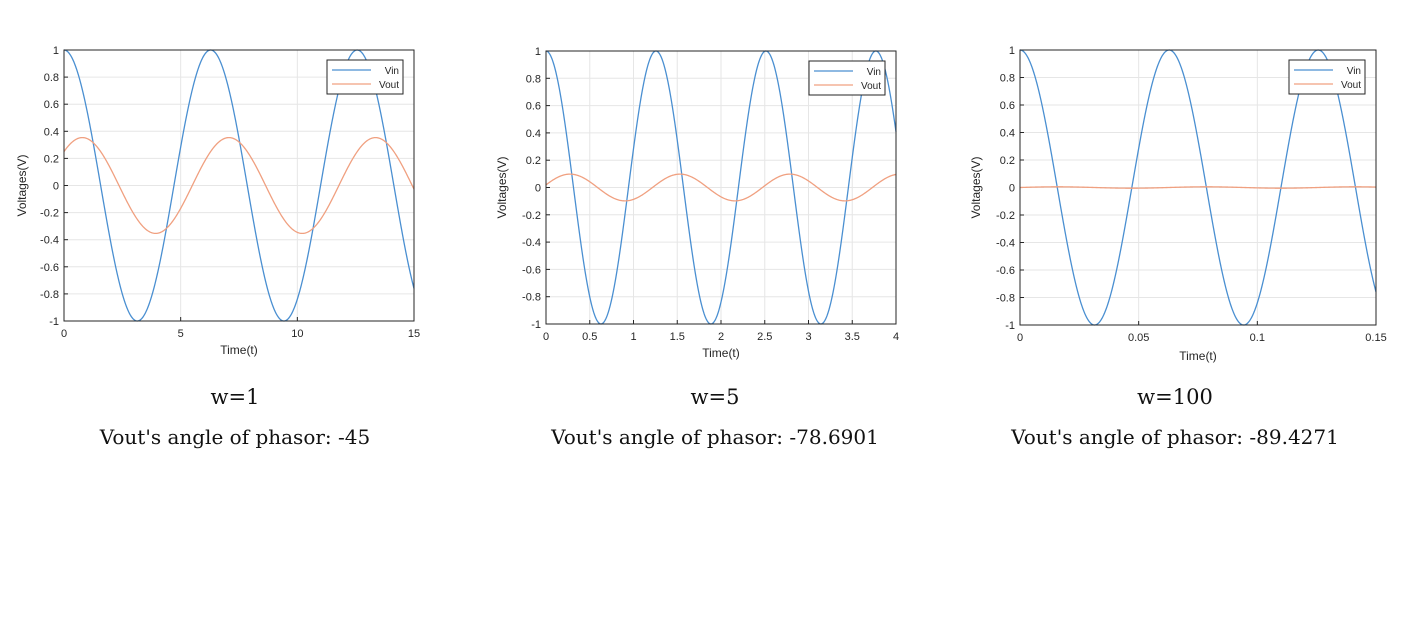 The width and height of the screenshot is (1412, 622). I want to click on x-tick-label: 5, so click(181, 334).